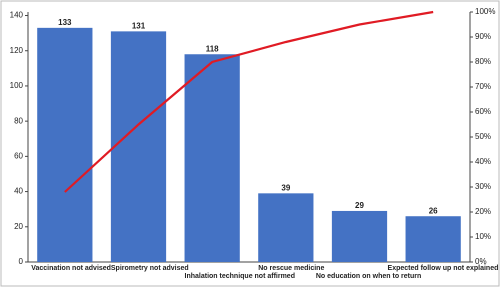 The height and width of the screenshot is (287, 500). Describe the element at coordinates (483, 236) in the screenshot. I see `y2-tick-label: 10%` at that location.